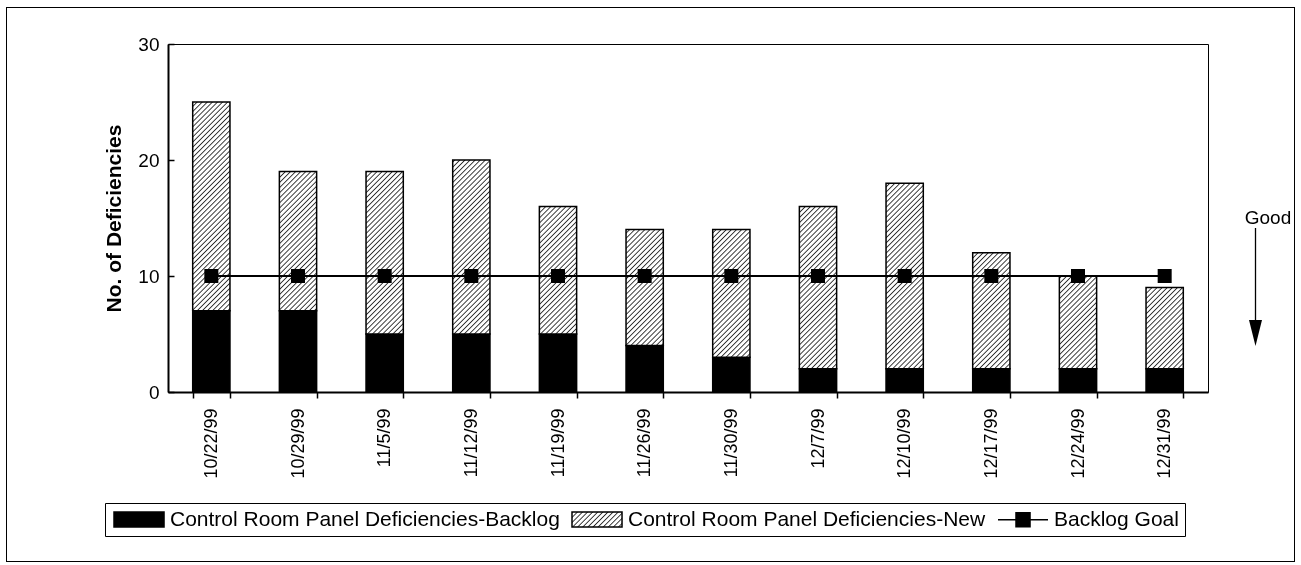 The image size is (1301, 565). Describe the element at coordinates (470, 443) in the screenshot. I see `x-tick-label: 11/12/99` at that location.